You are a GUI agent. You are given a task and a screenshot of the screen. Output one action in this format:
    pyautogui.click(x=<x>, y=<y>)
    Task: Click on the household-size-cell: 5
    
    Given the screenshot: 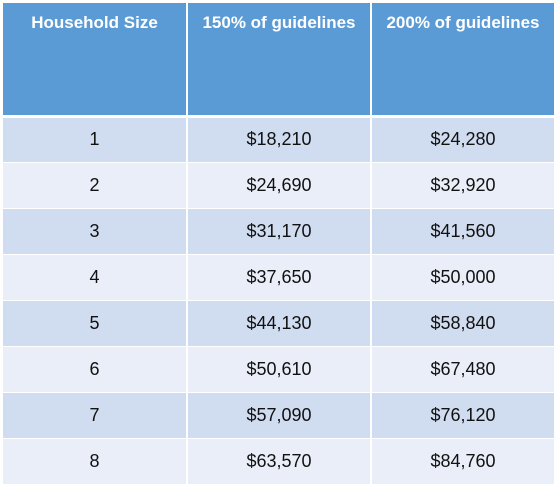 What is the action you would take?
    pyautogui.click(x=95, y=323)
    